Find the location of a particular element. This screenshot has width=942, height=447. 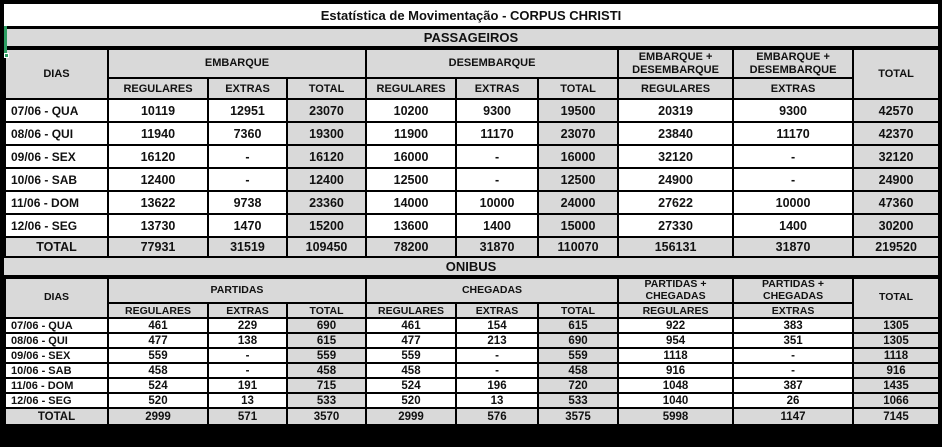

value-cell: 26 is located at coordinates (793, 401).